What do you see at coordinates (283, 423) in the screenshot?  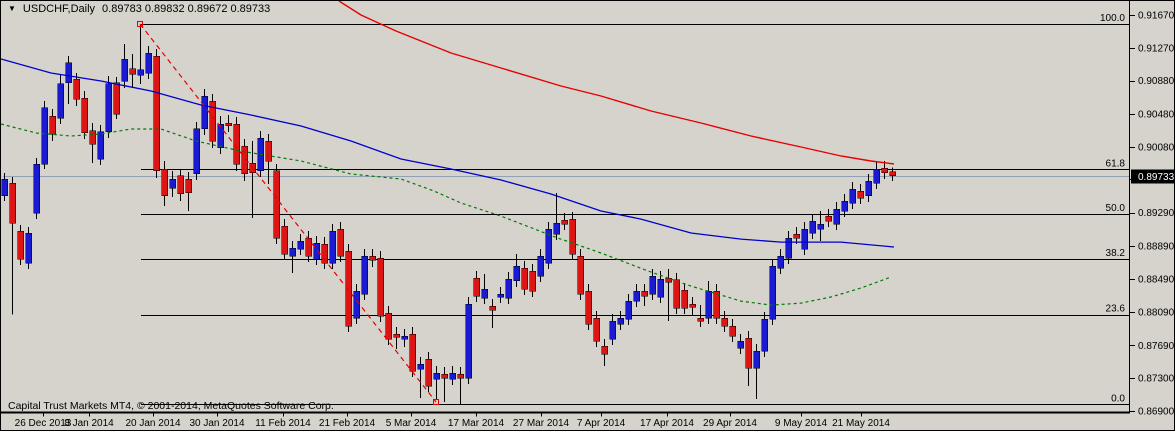 I see `date-tick-label: 11 Feb 2014` at bounding box center [283, 423].